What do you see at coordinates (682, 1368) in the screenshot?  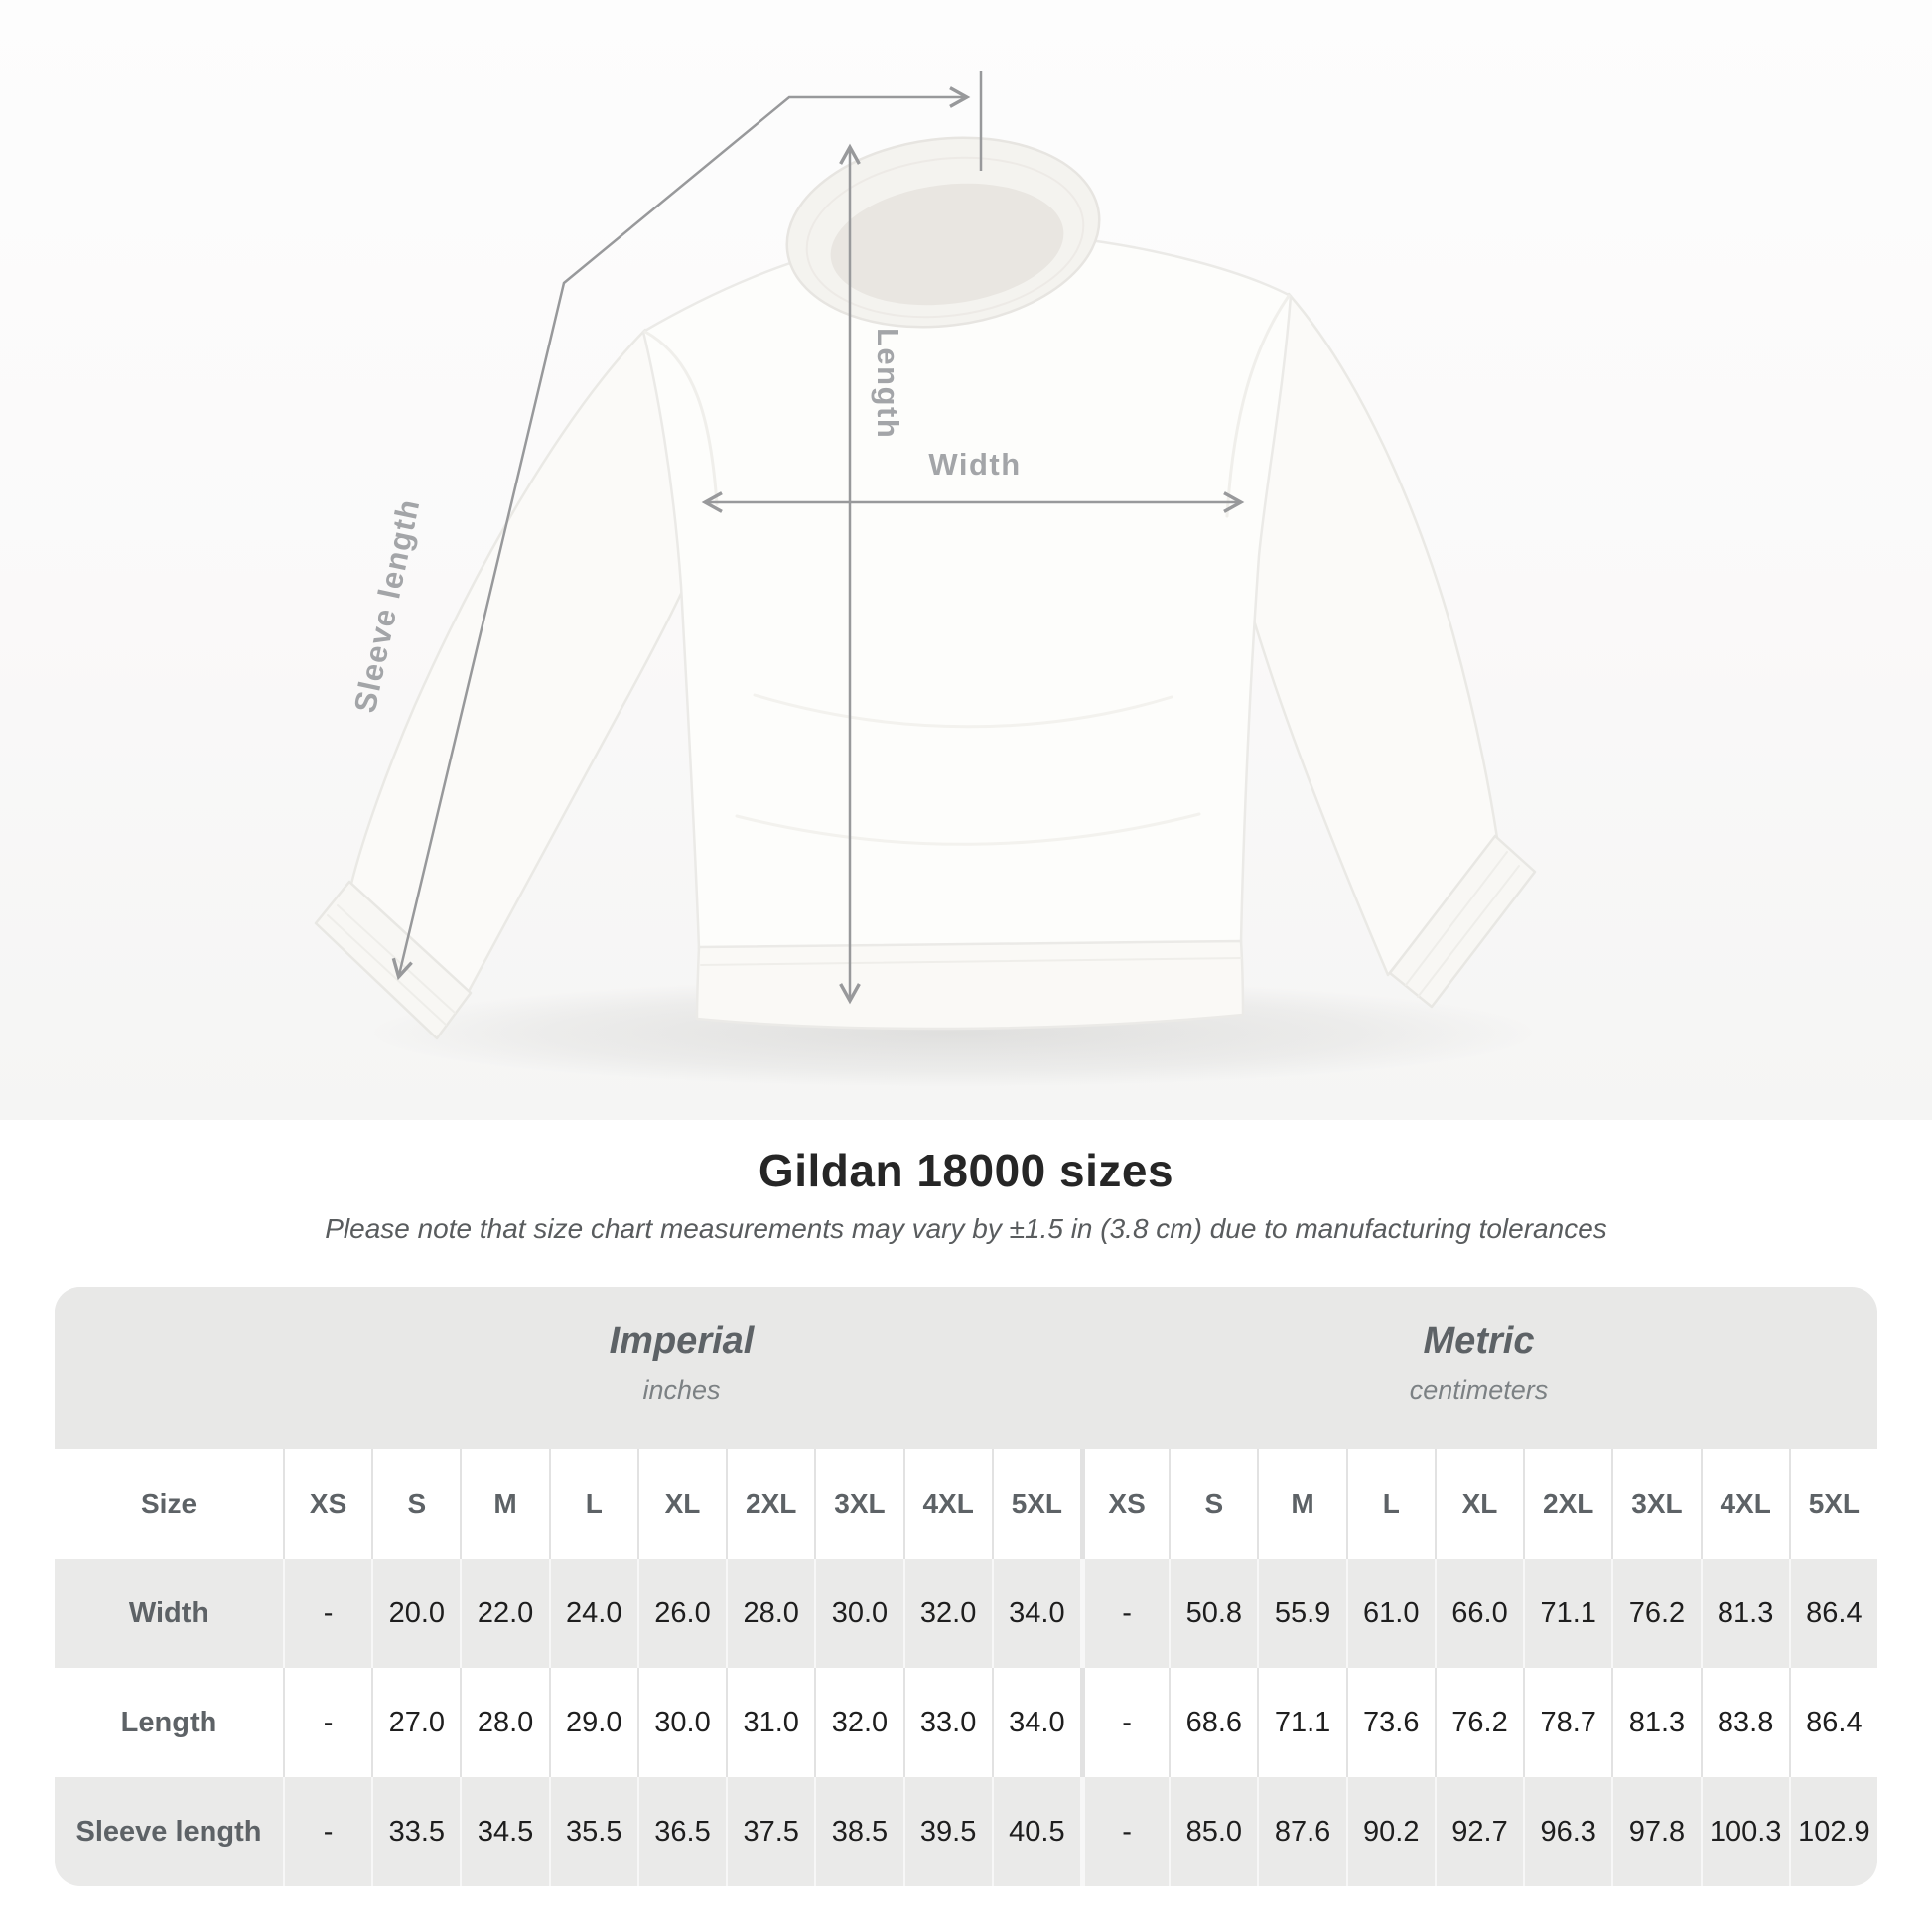 I see `imperial-group: Imperial inches` at bounding box center [682, 1368].